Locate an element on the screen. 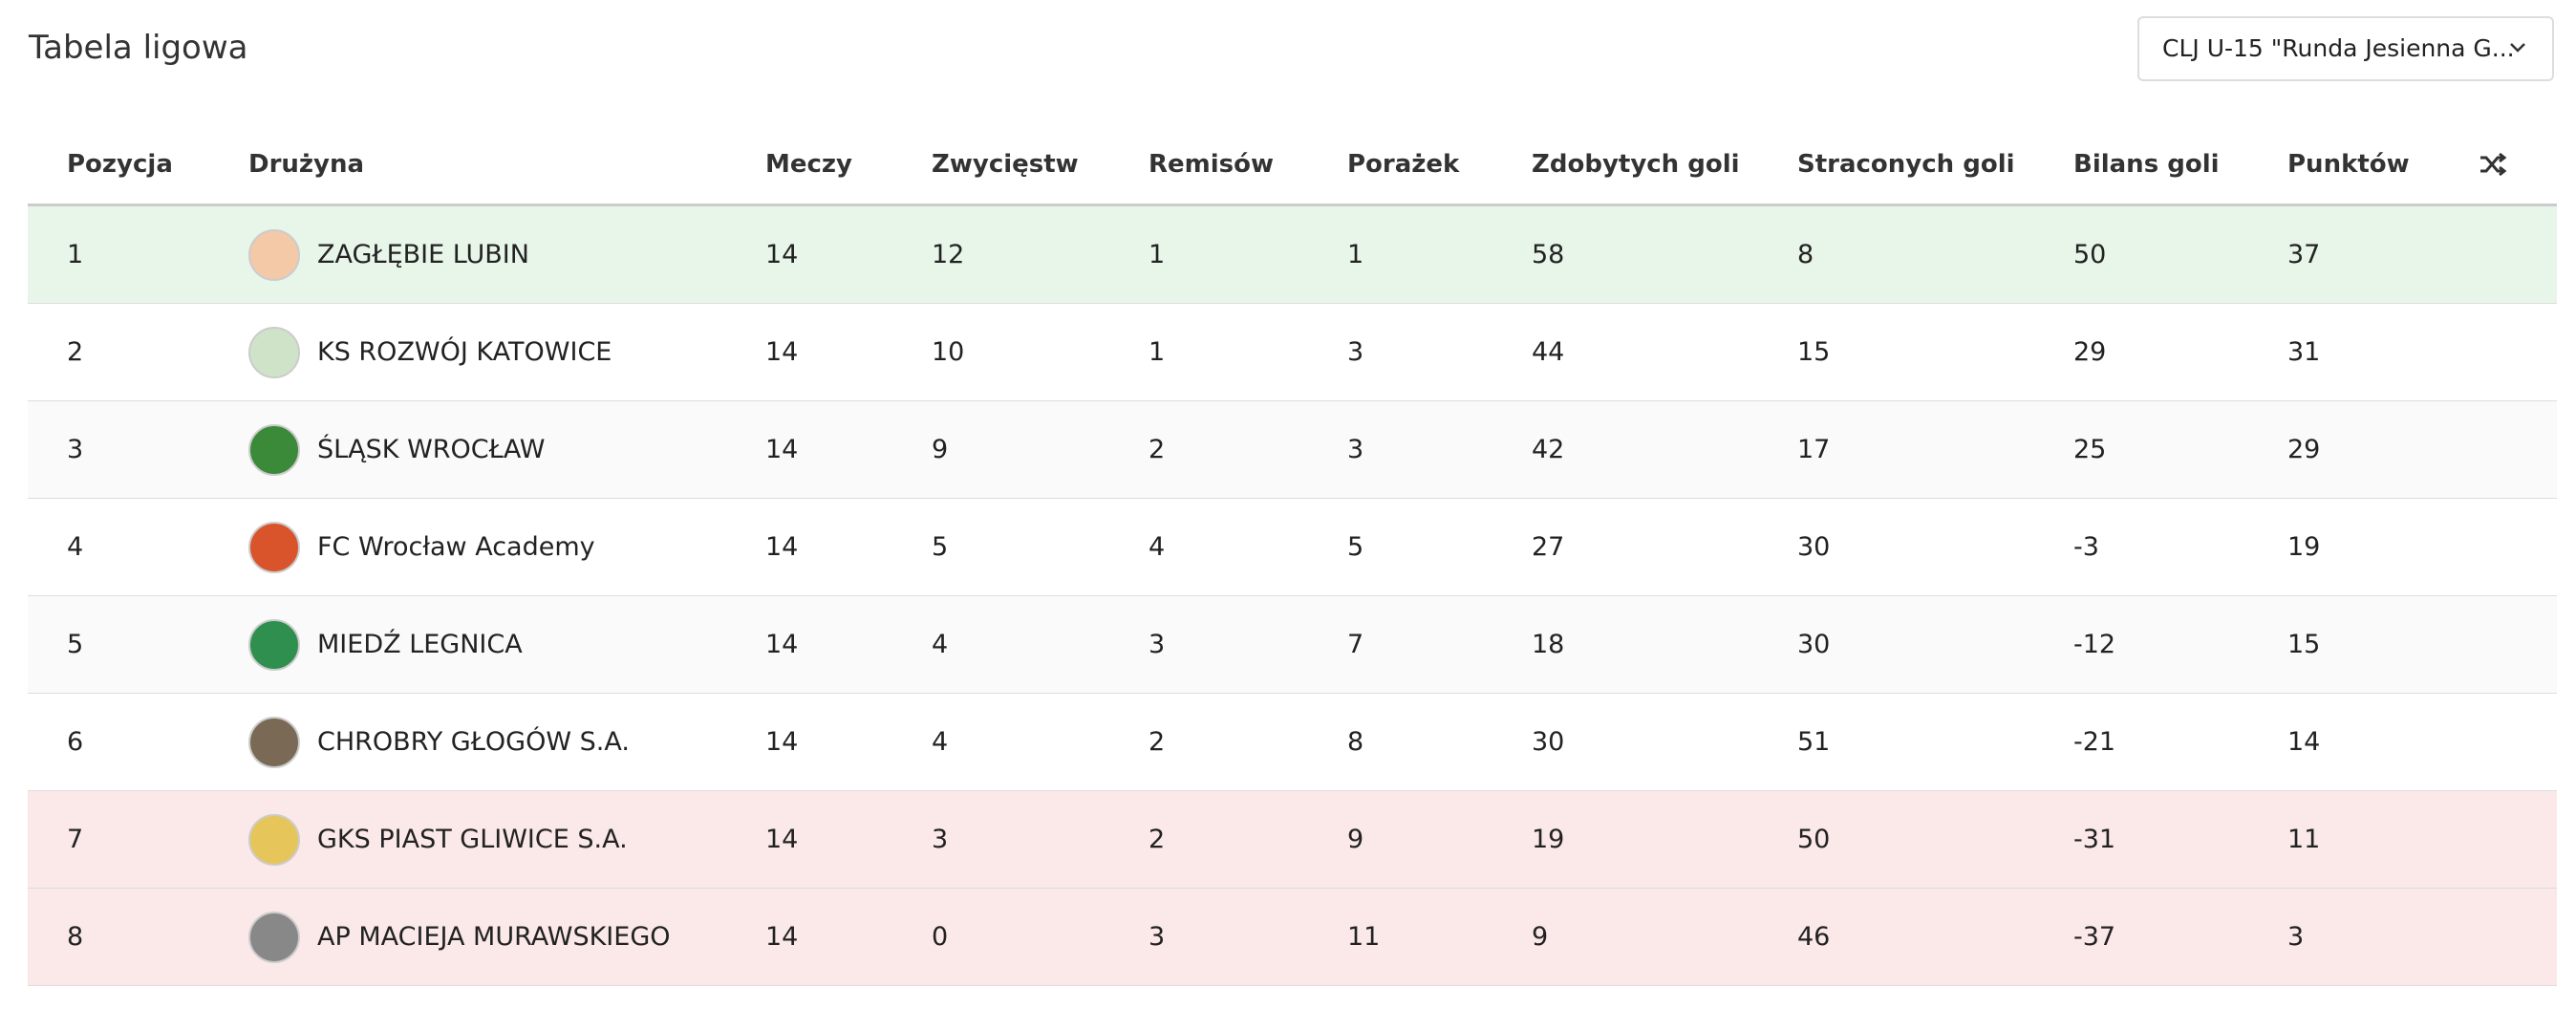  team-cell: CHROBRY GŁOGÓW S.A. is located at coordinates (439, 742).